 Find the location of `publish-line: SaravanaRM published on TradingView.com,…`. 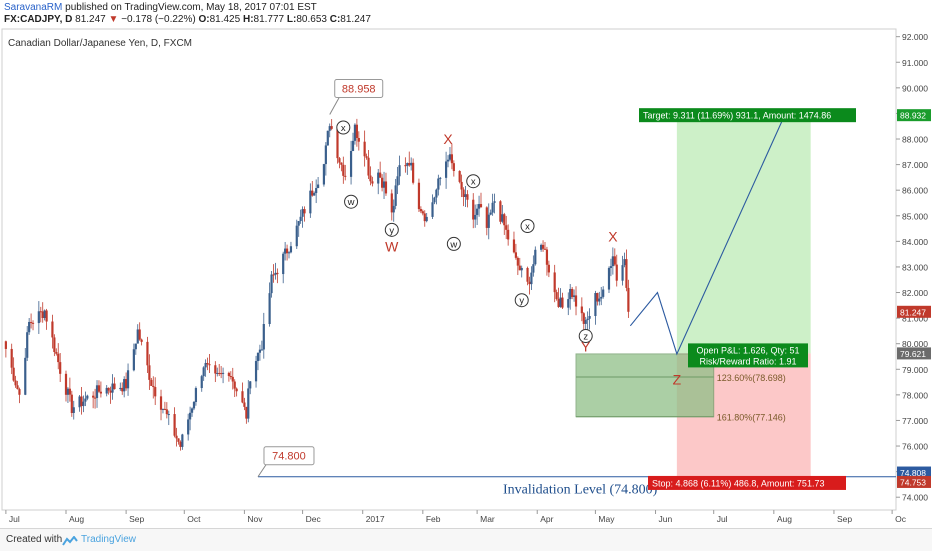

publish-line: SaravanaRM published on TradingView.com,… is located at coordinates (160, 7).